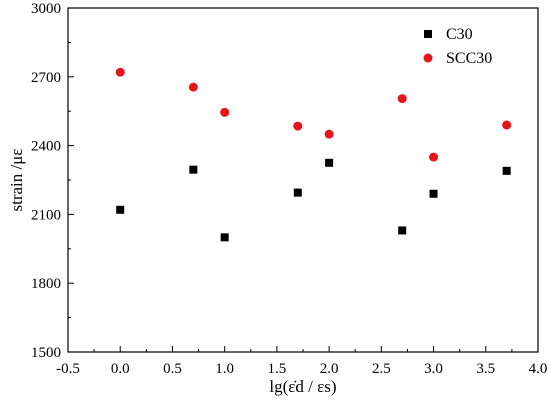 Image resolution: width=550 pixels, height=402 pixels. Describe the element at coordinates (46, 215) in the screenshot. I see `y-tick-label: 2100` at that location.